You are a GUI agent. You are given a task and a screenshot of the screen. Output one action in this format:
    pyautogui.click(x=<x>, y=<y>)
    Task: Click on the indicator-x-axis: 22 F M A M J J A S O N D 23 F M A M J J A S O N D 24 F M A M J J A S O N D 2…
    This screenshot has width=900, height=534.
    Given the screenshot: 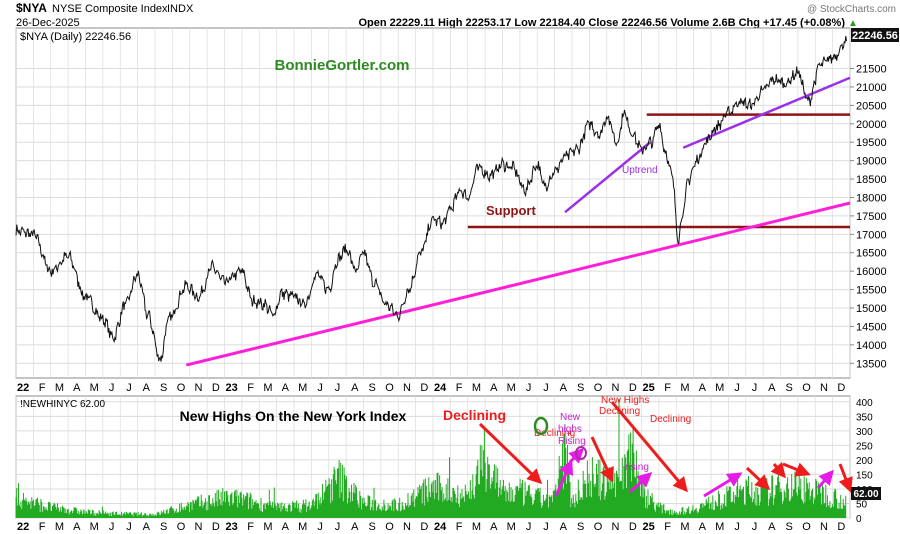 What is the action you would take?
    pyautogui.click(x=431, y=527)
    